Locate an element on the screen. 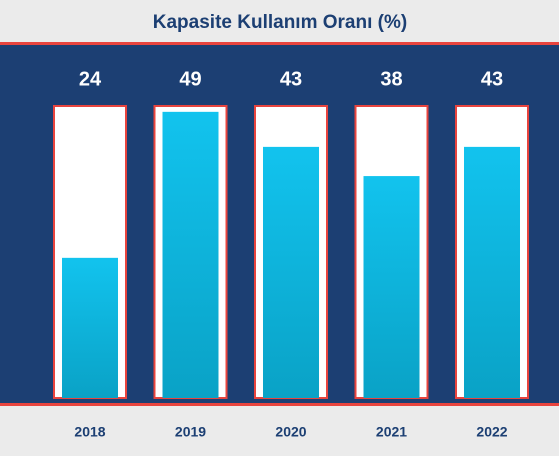 This screenshot has height=456, width=559. axis-band is located at coordinates (279, 431).